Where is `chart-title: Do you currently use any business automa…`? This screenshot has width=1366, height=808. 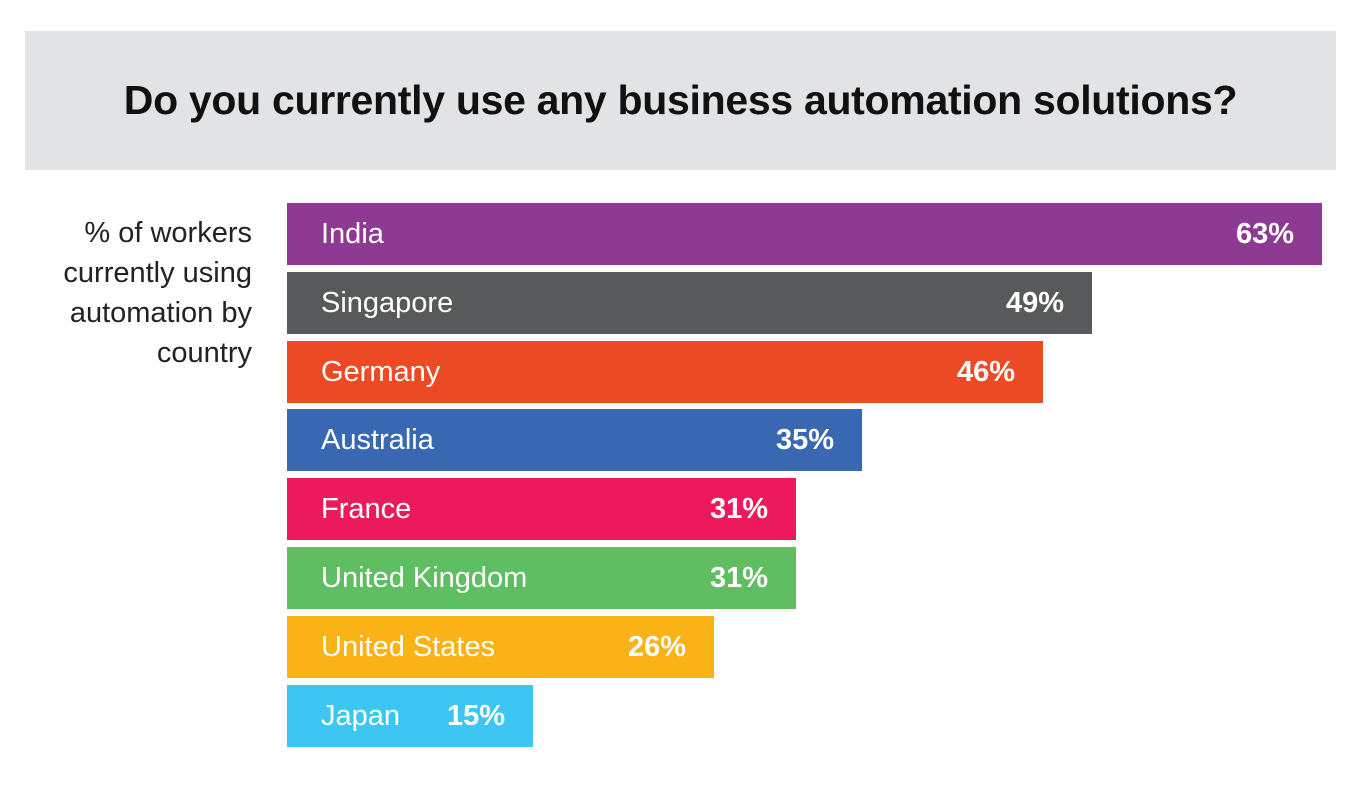
chart-title: Do you currently use any business automa… is located at coordinates (680, 100).